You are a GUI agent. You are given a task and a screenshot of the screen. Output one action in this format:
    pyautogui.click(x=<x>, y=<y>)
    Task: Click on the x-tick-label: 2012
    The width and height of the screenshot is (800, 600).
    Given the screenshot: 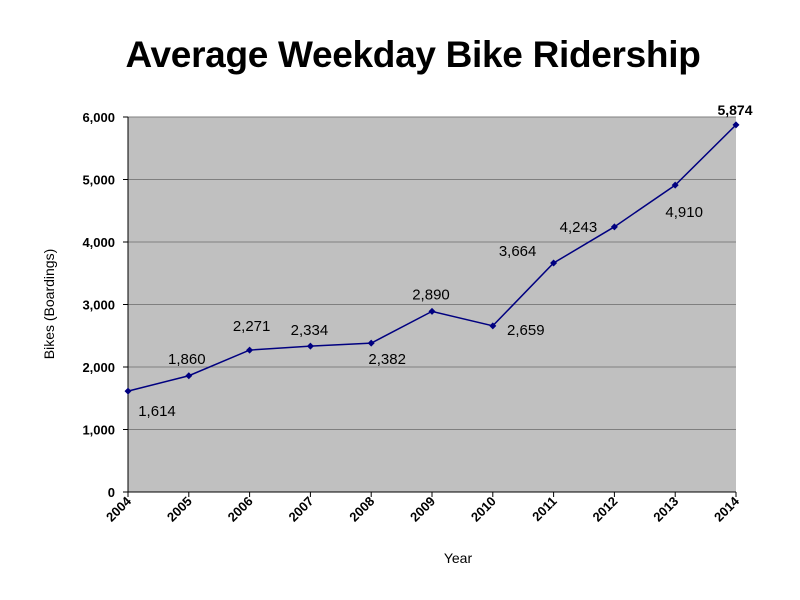 What is the action you would take?
    pyautogui.click(x=604, y=509)
    